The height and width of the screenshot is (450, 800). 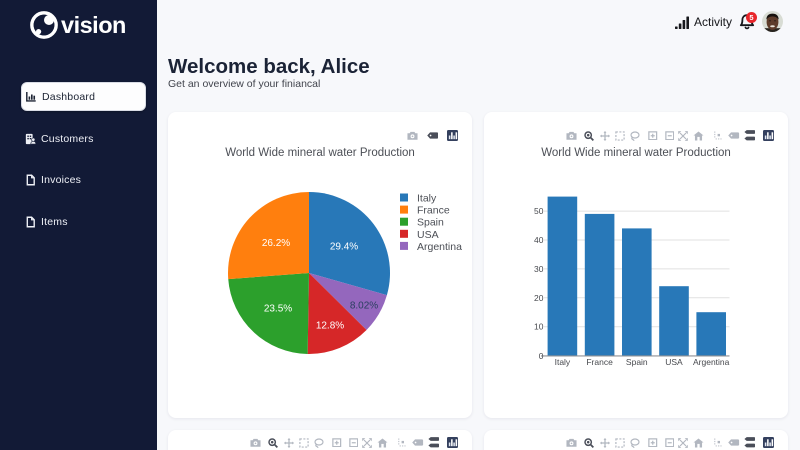 I want to click on svg-text: 0, so click(x=541, y=356).